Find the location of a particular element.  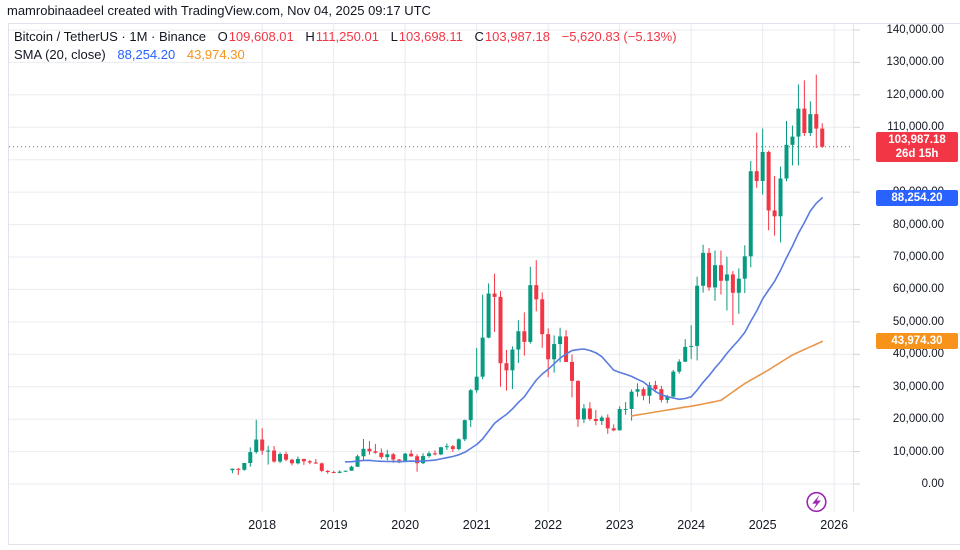

legend-high-label: H is located at coordinates (310, 36).